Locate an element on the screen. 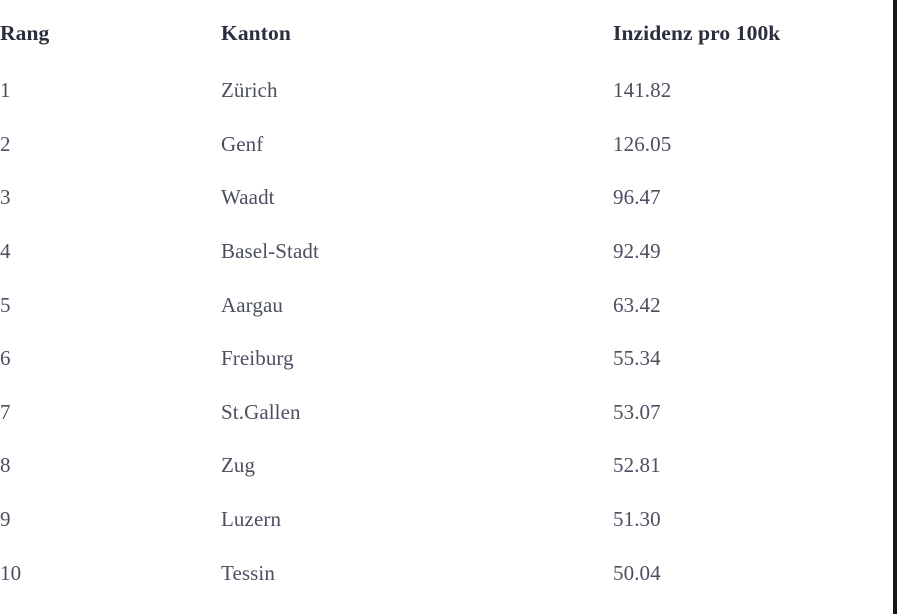  cell-inzidenz: 141.82 is located at coordinates (642, 90).